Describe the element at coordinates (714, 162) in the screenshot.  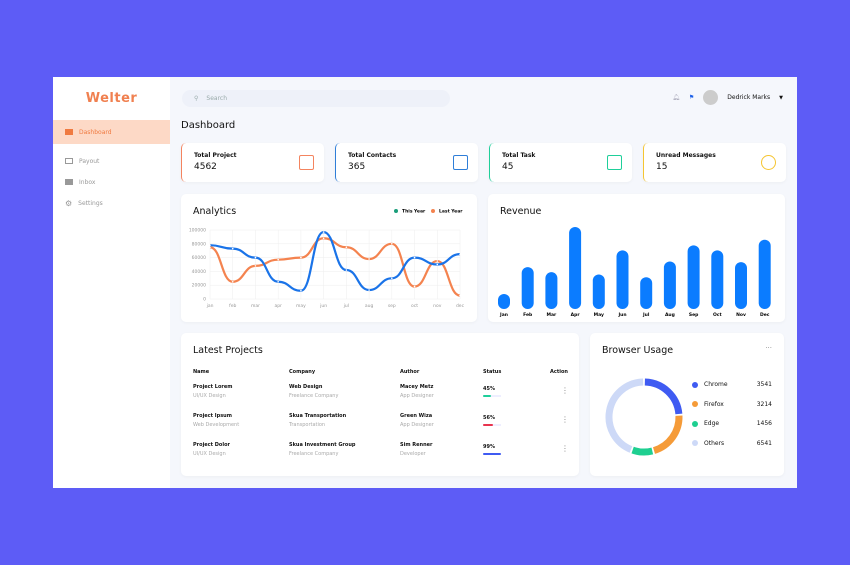
I see `stat-card: Unread Messages 15` at that location.